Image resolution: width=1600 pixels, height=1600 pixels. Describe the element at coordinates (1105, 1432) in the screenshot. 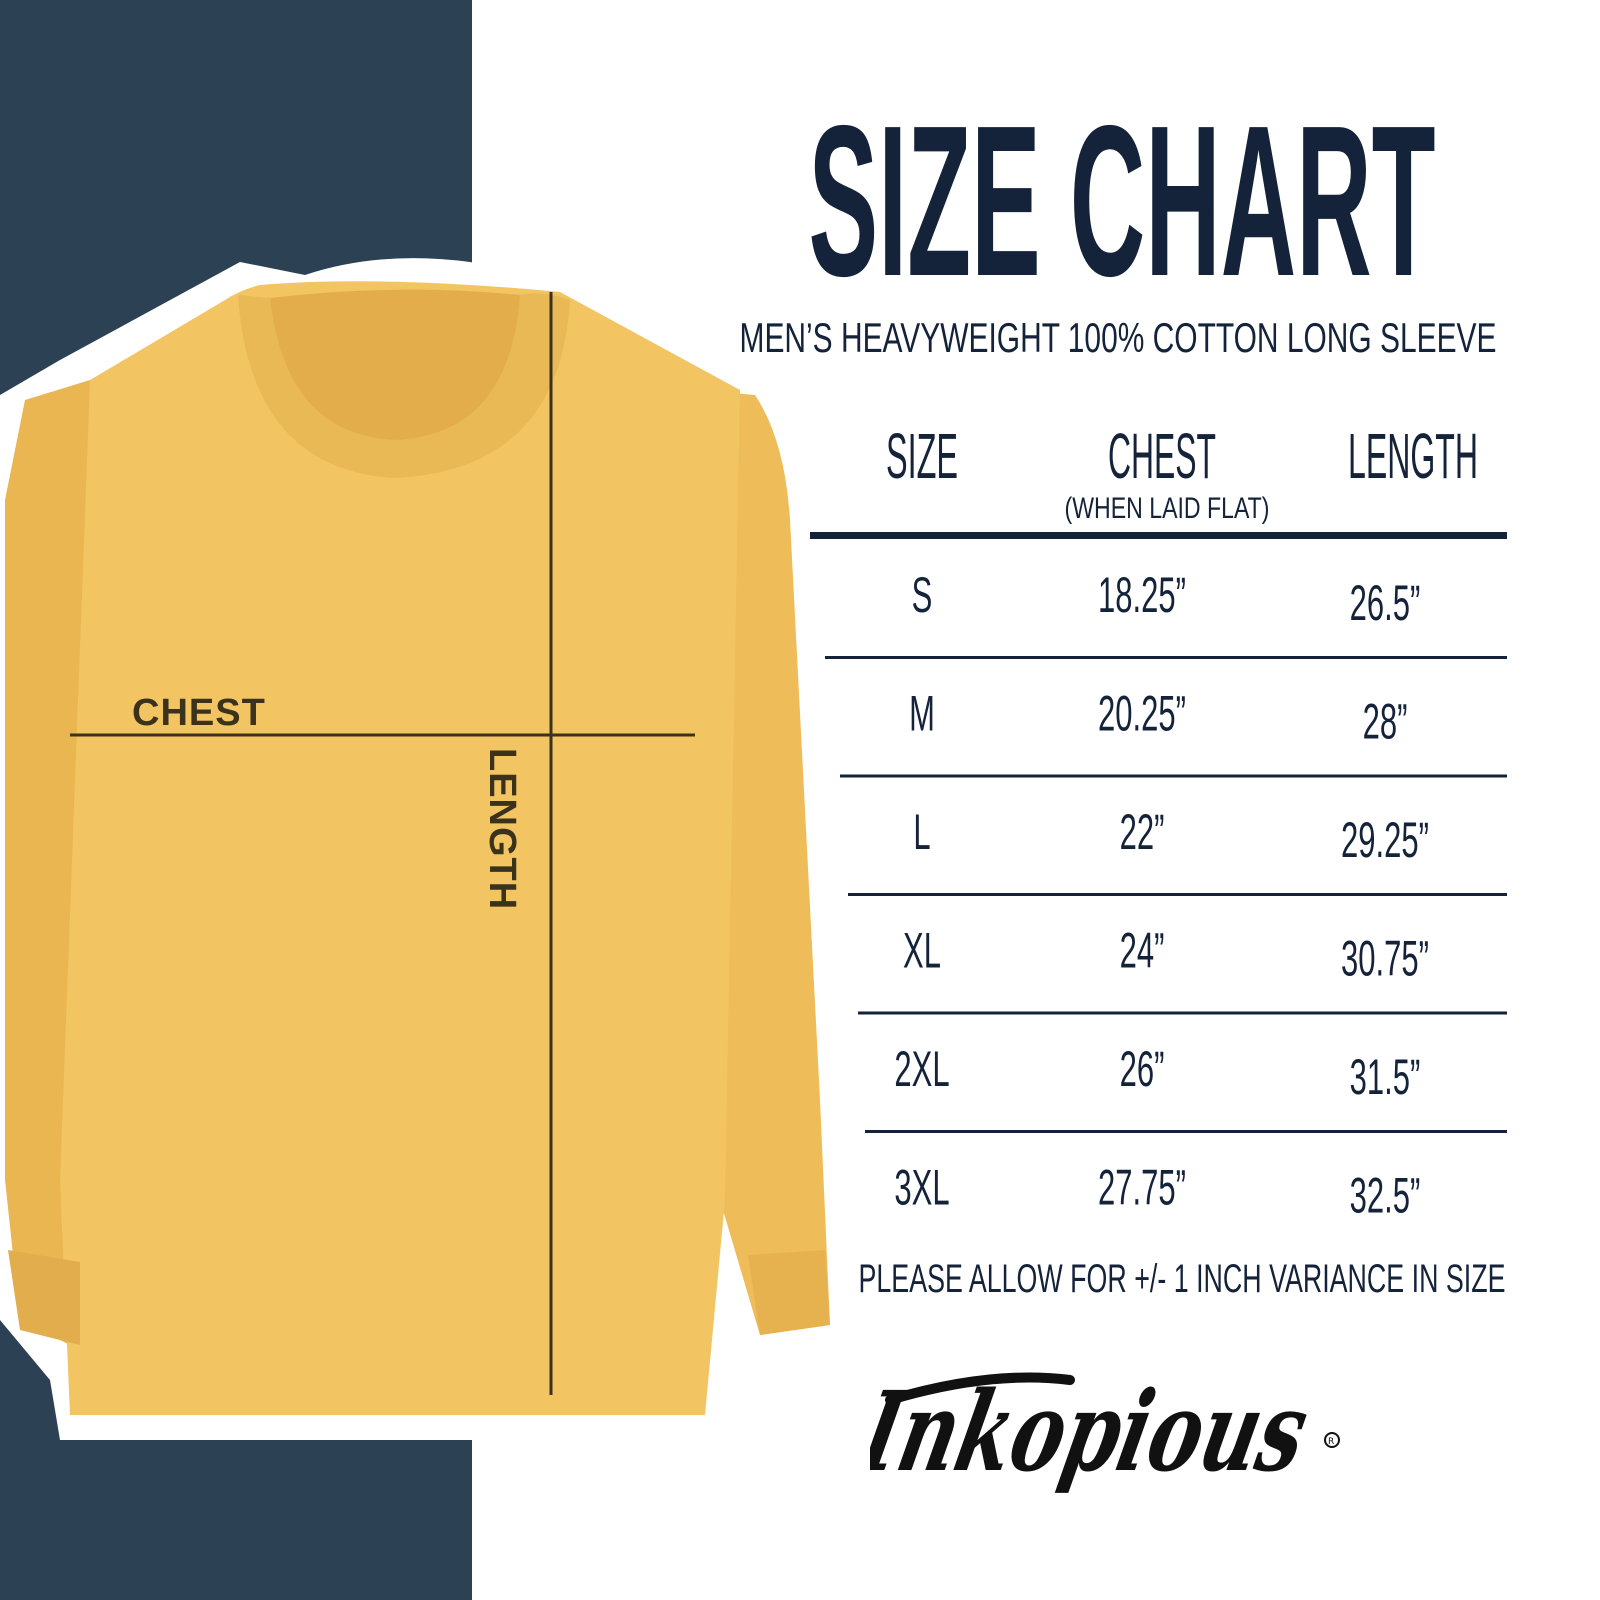

I see `brand-logo: Inkopious R` at that location.